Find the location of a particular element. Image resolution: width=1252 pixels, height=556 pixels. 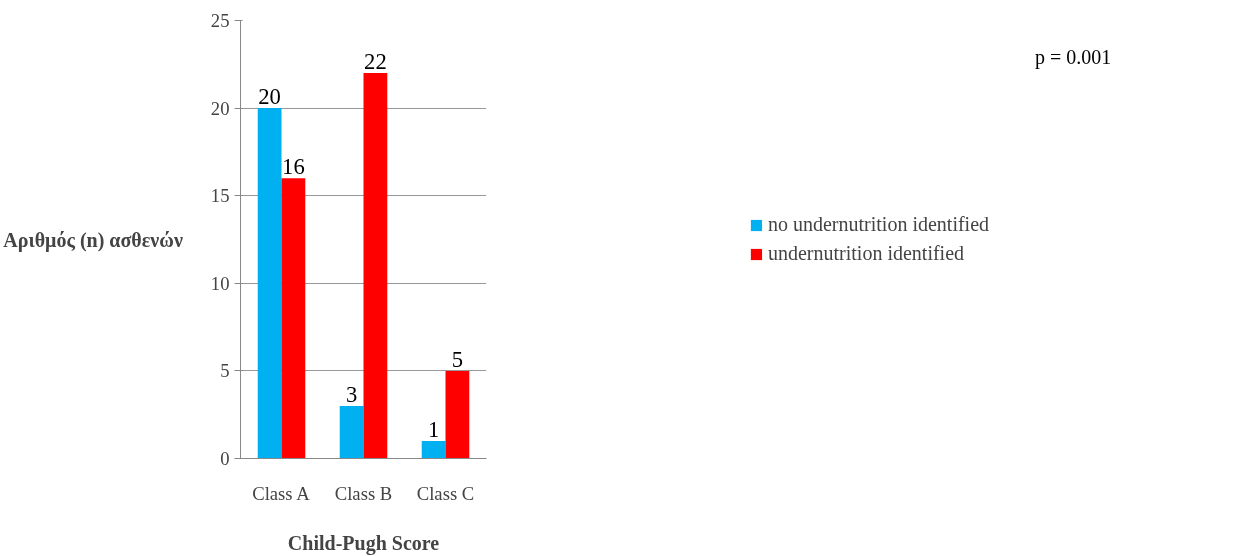

data-label: 22 is located at coordinates (375, 62).